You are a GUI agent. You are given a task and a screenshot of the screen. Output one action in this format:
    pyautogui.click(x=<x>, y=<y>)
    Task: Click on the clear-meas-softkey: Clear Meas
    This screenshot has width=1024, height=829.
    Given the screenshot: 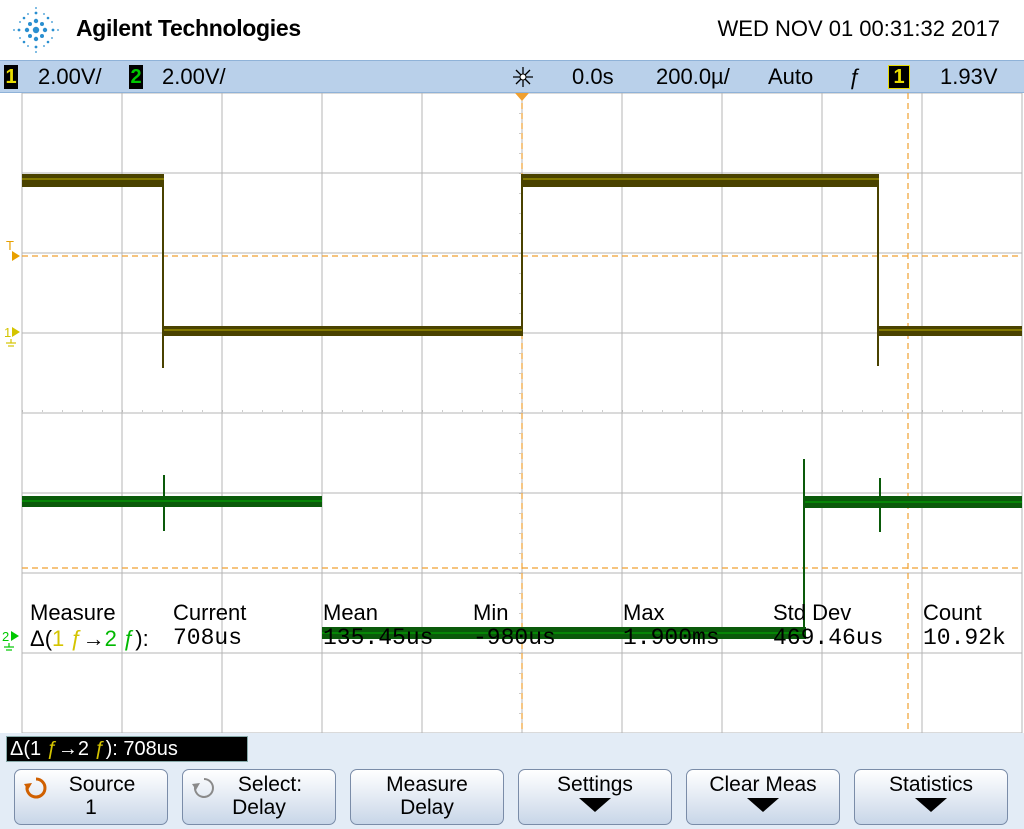 What is the action you would take?
    pyautogui.click(x=763, y=797)
    